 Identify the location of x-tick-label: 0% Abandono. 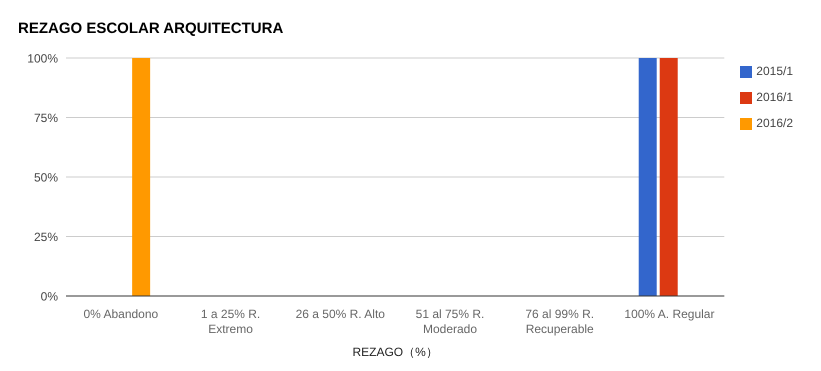
(121, 314).